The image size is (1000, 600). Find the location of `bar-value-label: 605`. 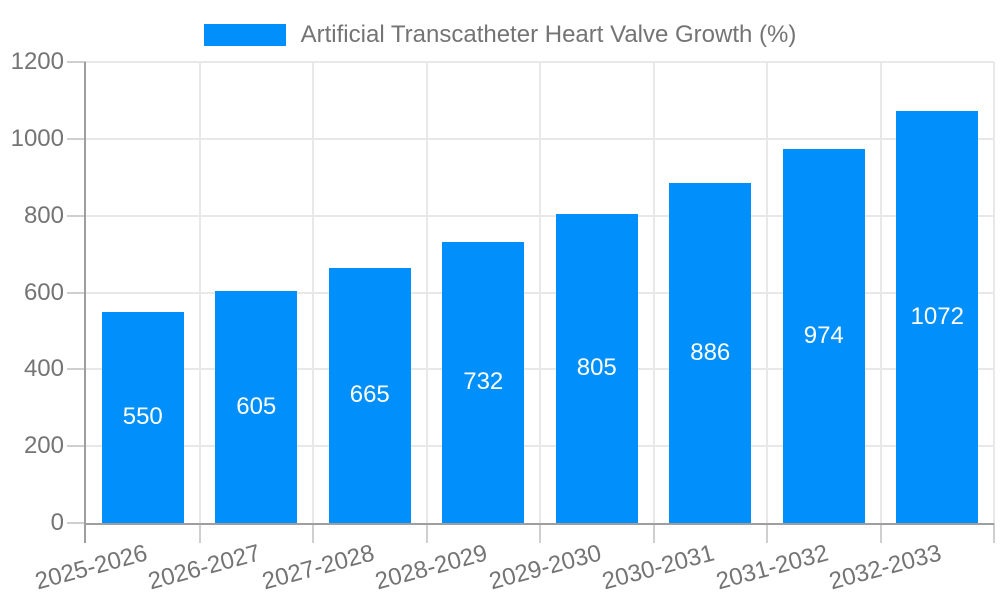

bar-value-label: 605 is located at coordinates (256, 406).